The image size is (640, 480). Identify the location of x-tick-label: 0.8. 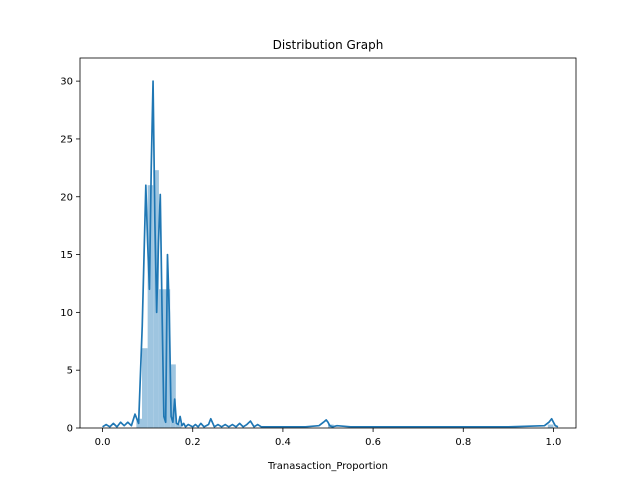
(463, 442).